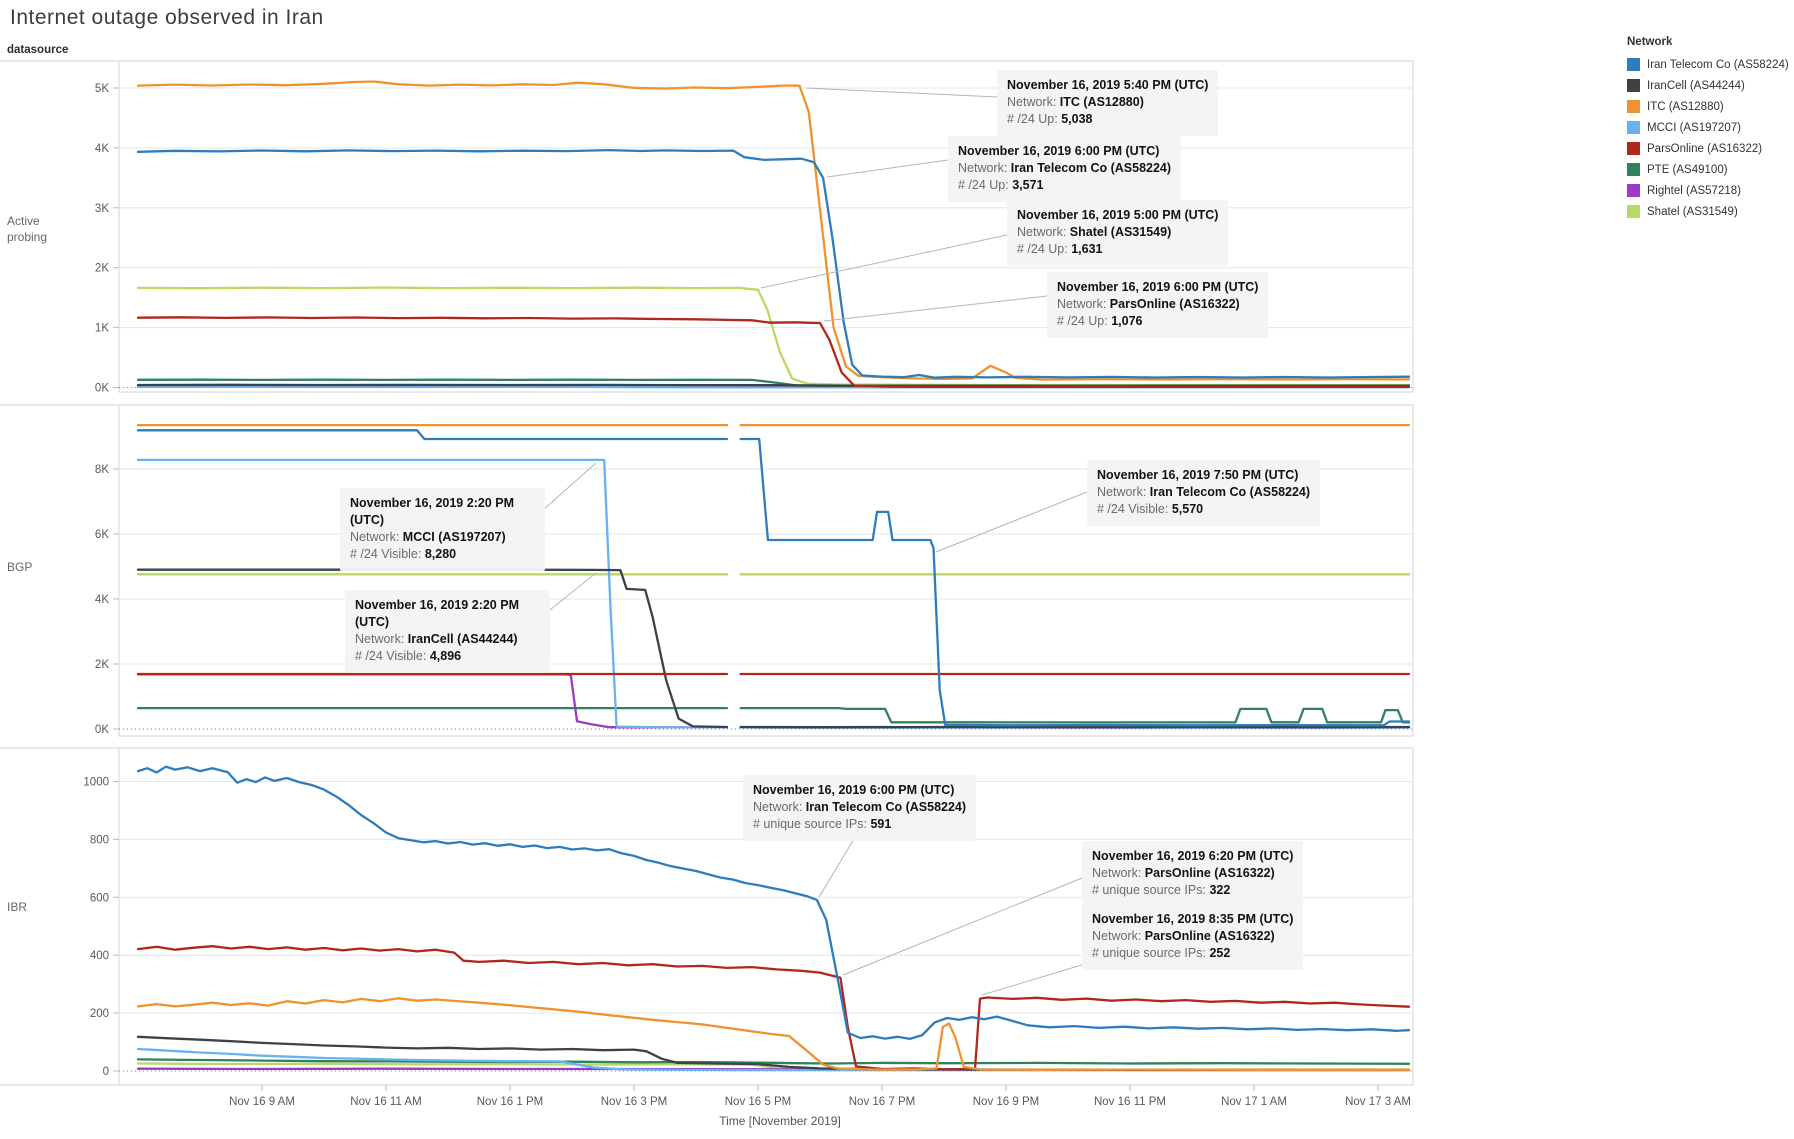 This screenshot has height=1139, width=1794. What do you see at coordinates (1633, 148) in the screenshot?
I see `legend-swatch-parsonline` at bounding box center [1633, 148].